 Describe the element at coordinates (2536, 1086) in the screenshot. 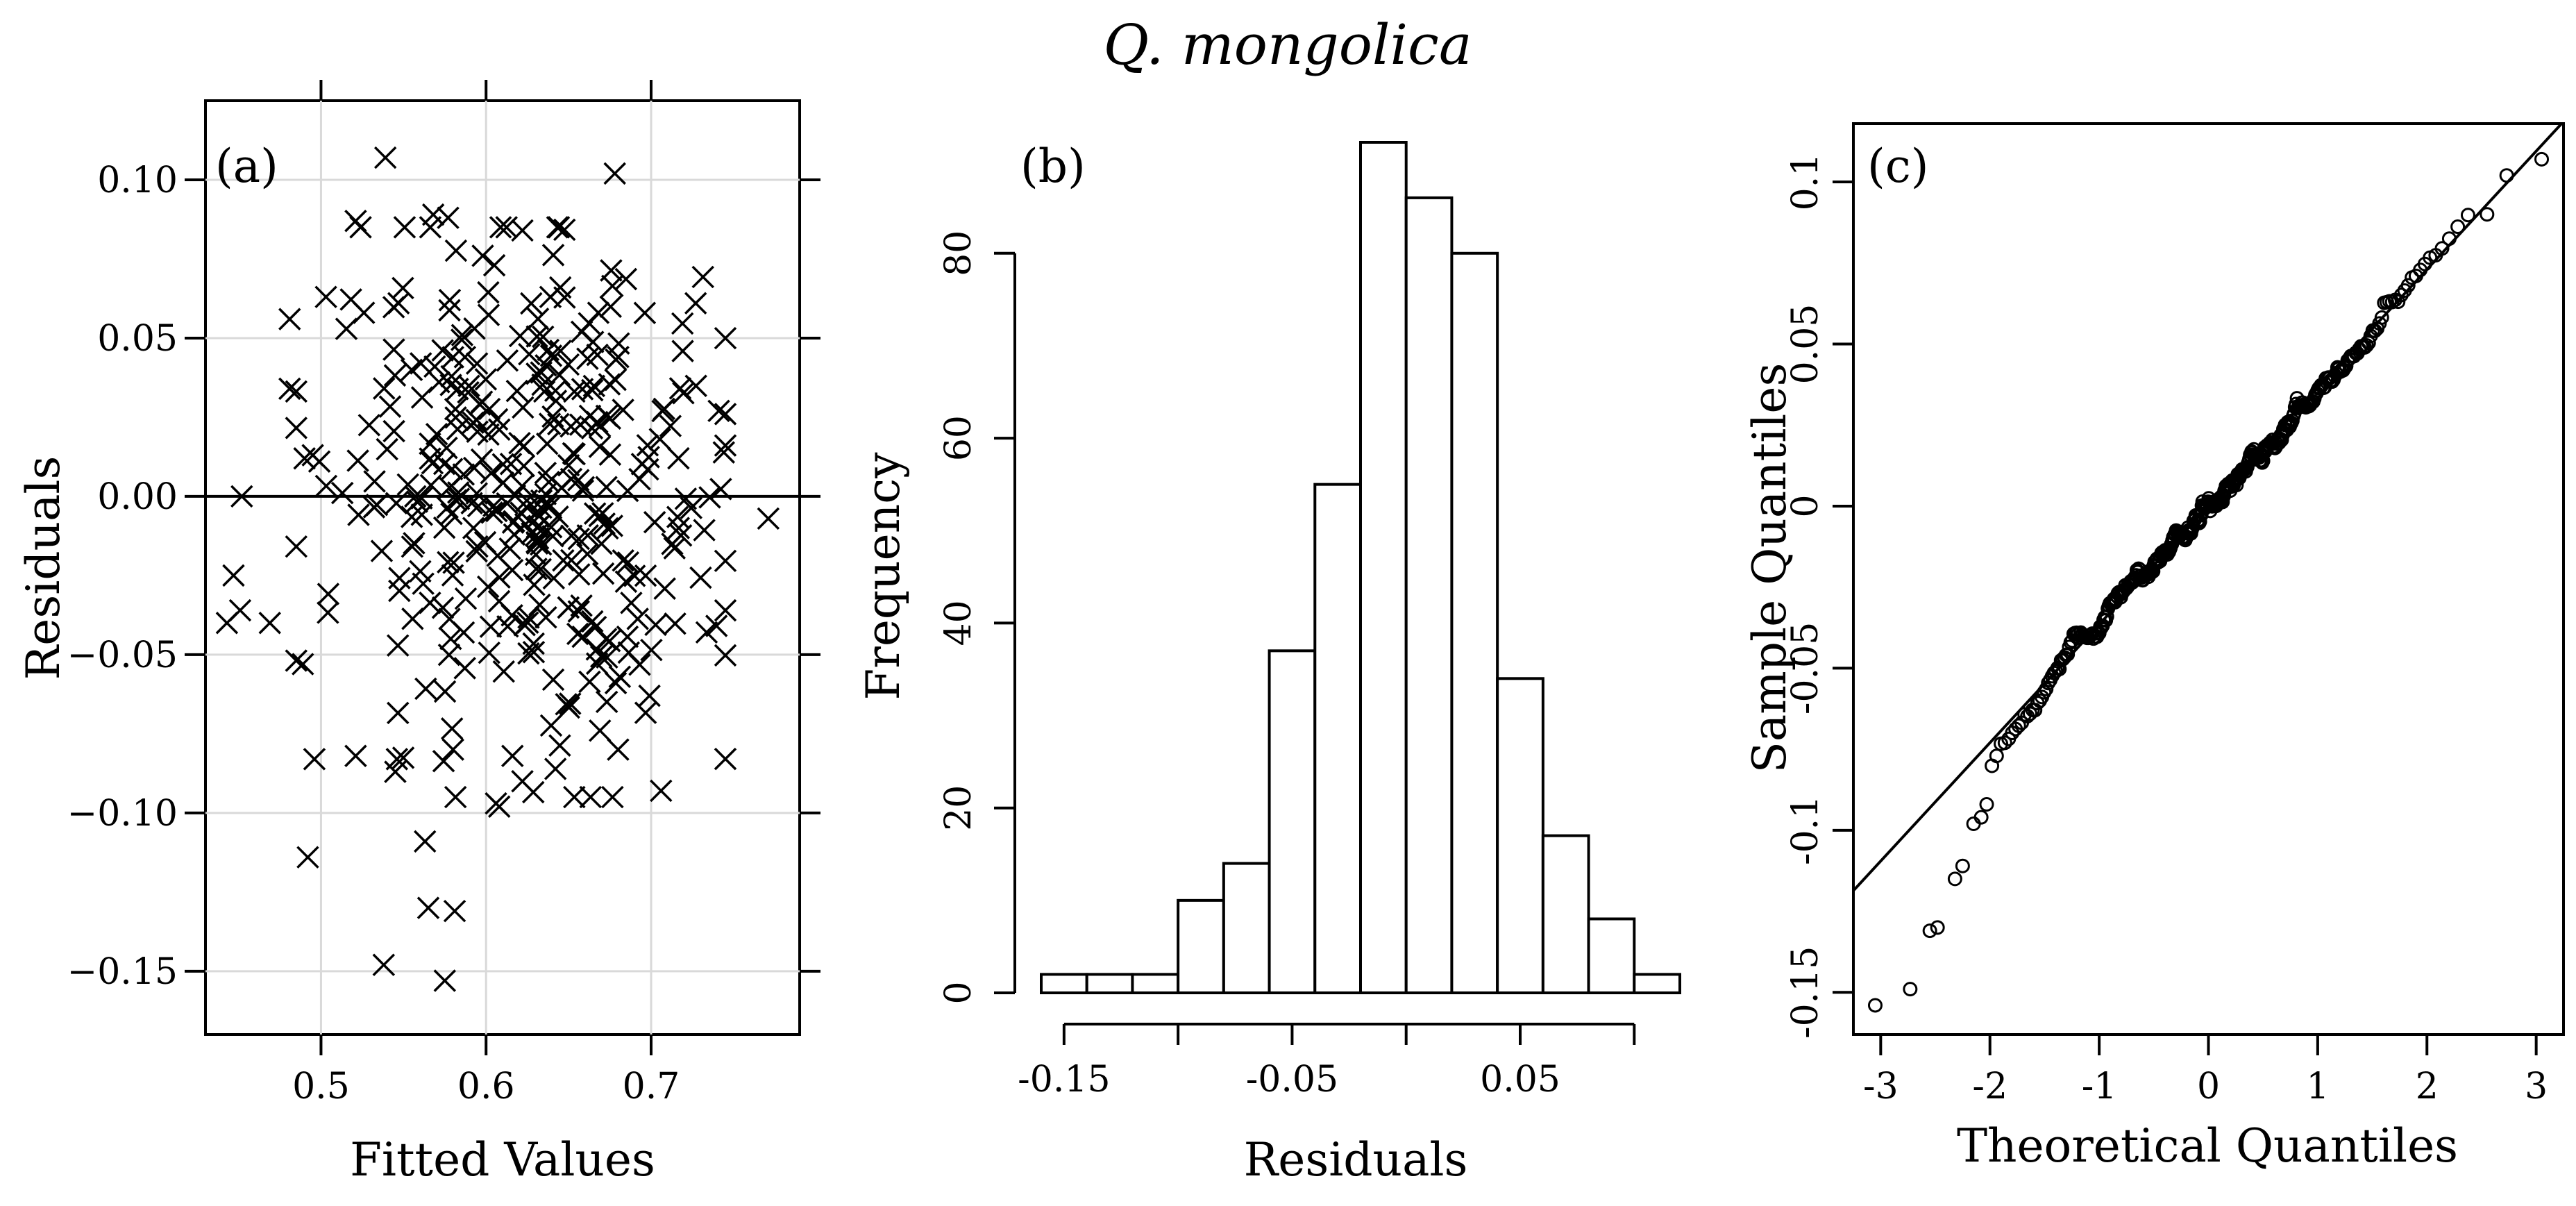

I see `panel-c-x-tick-label: 3` at that location.